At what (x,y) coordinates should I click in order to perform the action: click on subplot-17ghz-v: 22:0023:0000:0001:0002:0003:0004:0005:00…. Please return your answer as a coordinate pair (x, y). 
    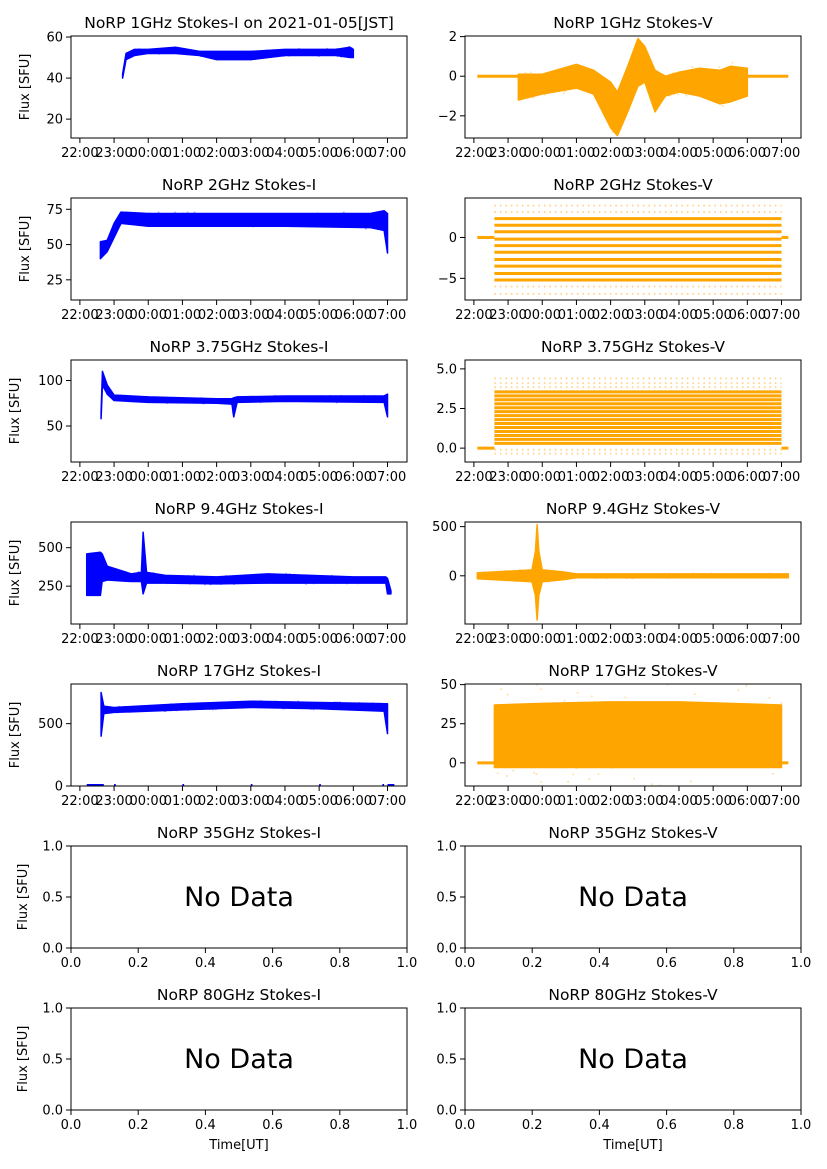
    Looking at the image, I should click on (621, 735).